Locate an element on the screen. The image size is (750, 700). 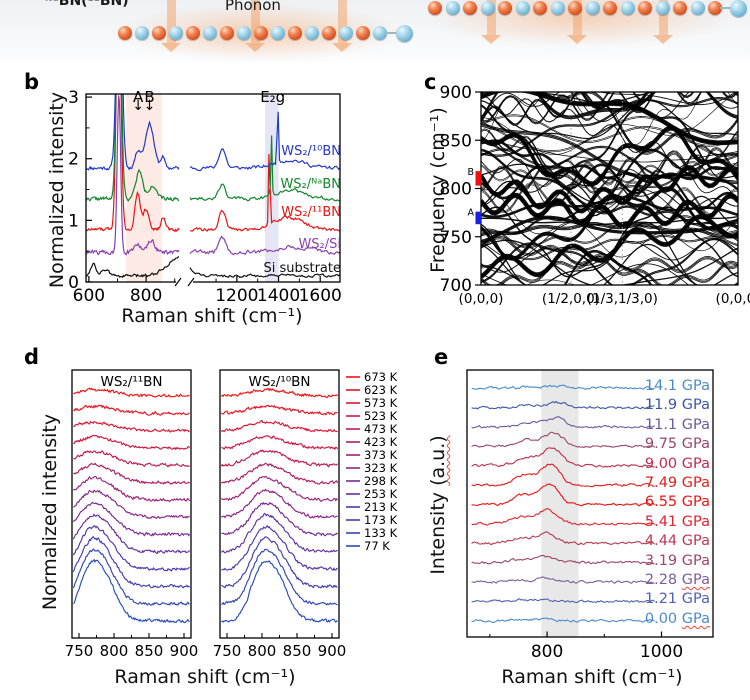
subplot-title: WS₂/¹¹BN is located at coordinates (131, 382).